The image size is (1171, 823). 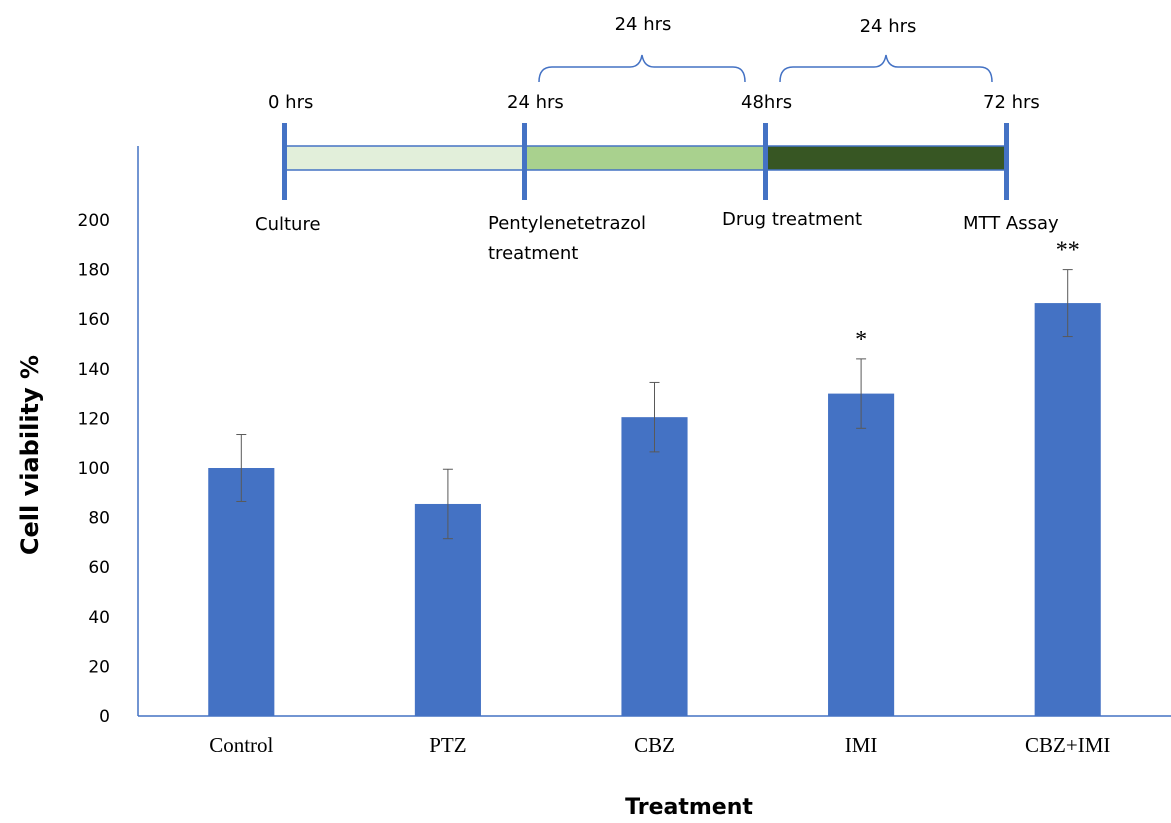 I want to click on time-label-24: 24 hrs, so click(x=535, y=102).